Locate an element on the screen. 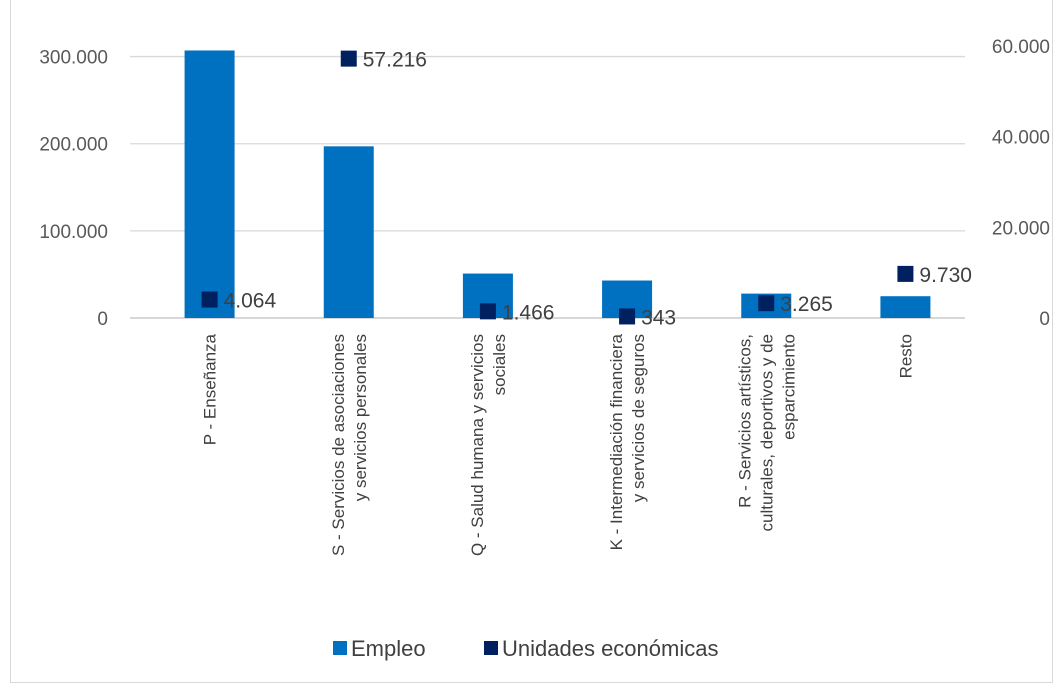 The image size is (1055, 685). category-label-line: sociales is located at coordinates (499, 364).